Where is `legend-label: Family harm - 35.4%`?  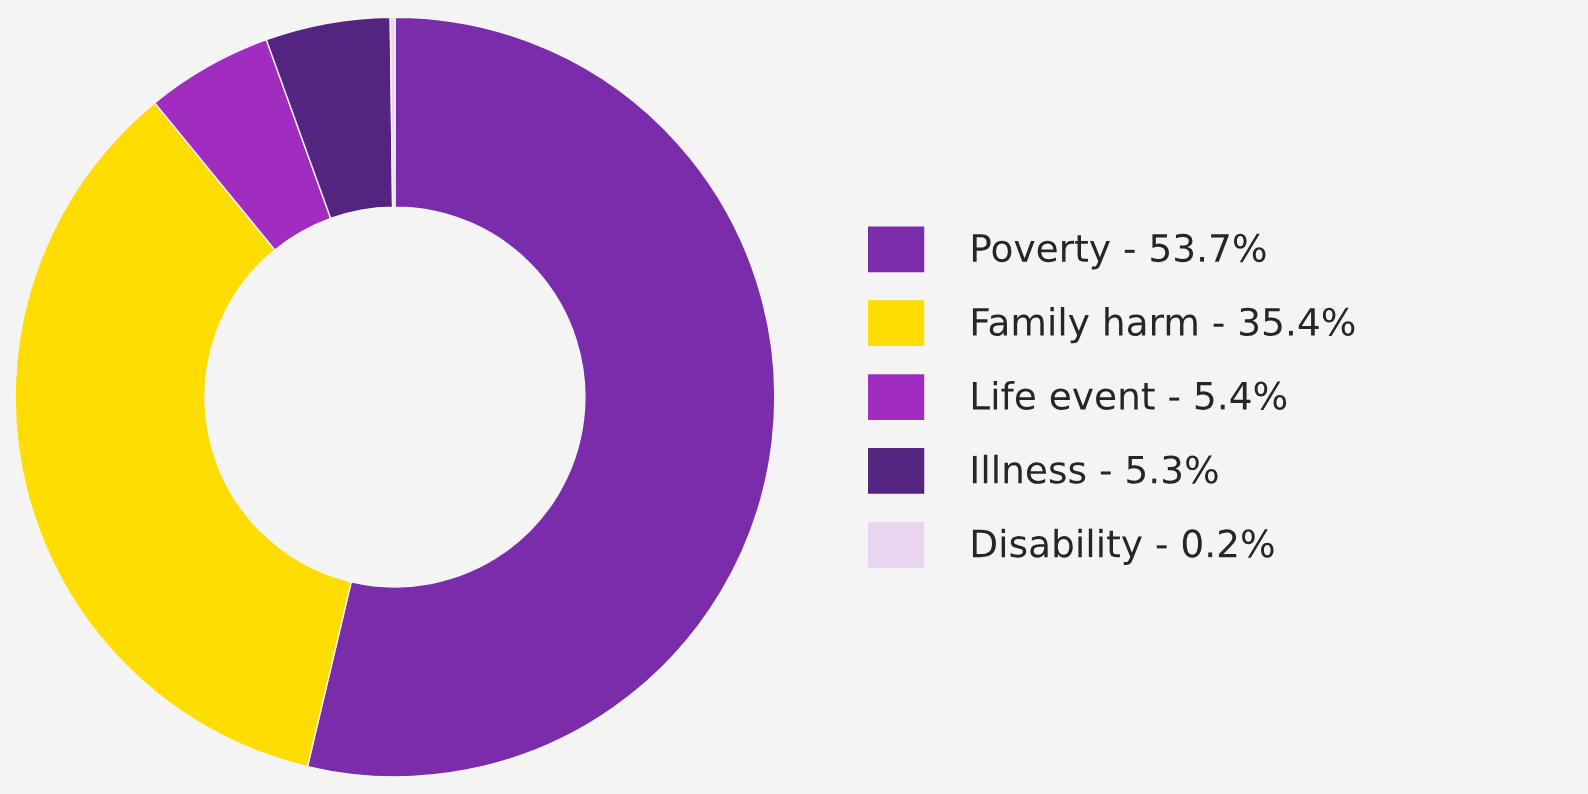
legend-label: Family harm - 35.4% is located at coordinates (1163, 325).